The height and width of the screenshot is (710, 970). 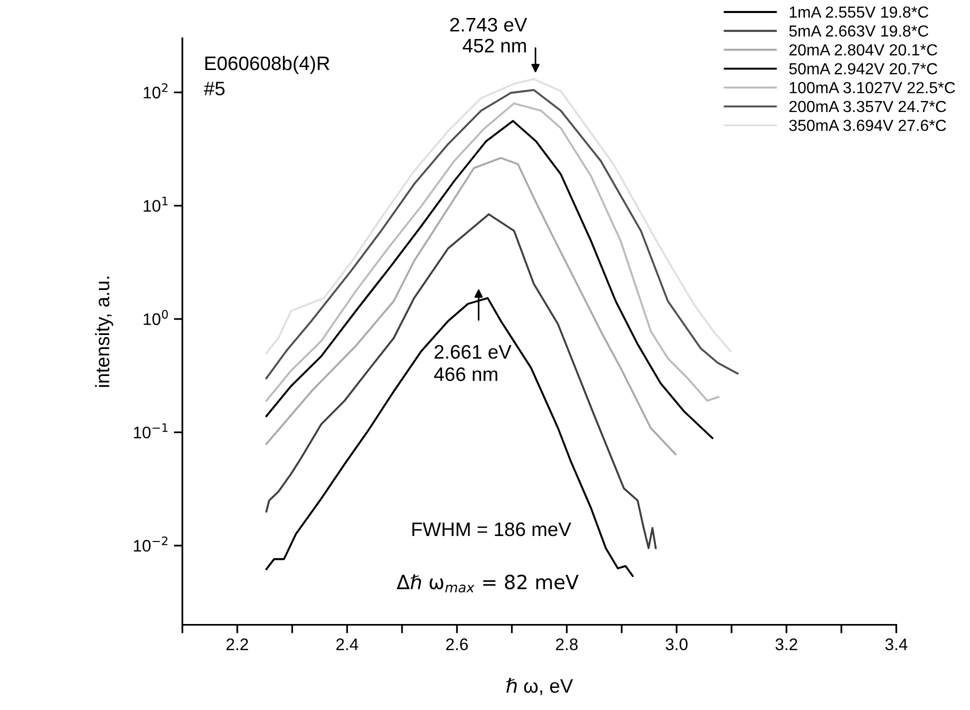 I want to click on legend-label: 350mA 3.694V 27.6*C, so click(x=867, y=126).